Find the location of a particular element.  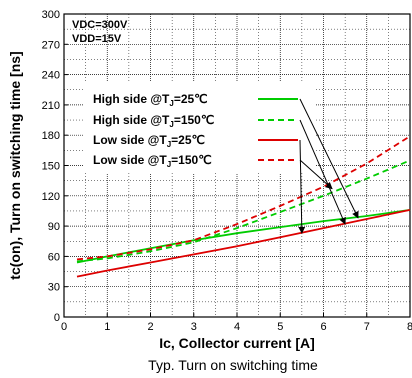

x-tick-label: 6 is located at coordinates (323, 327).